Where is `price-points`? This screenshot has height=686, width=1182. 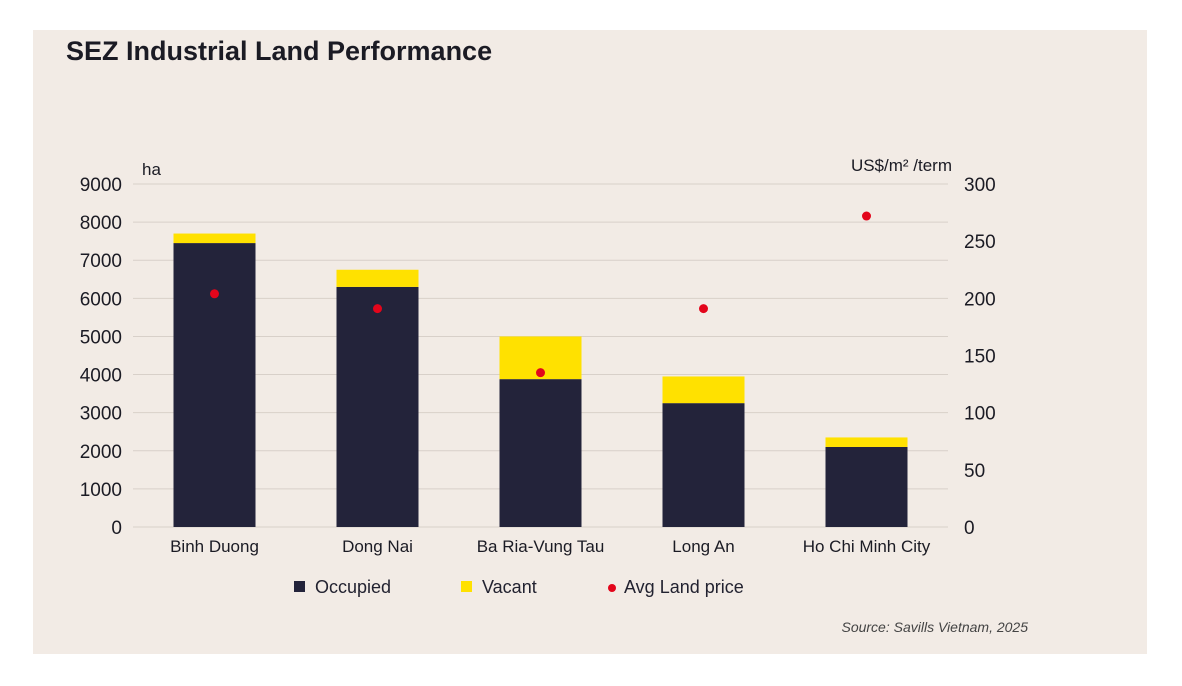 price-points is located at coordinates (540, 294).